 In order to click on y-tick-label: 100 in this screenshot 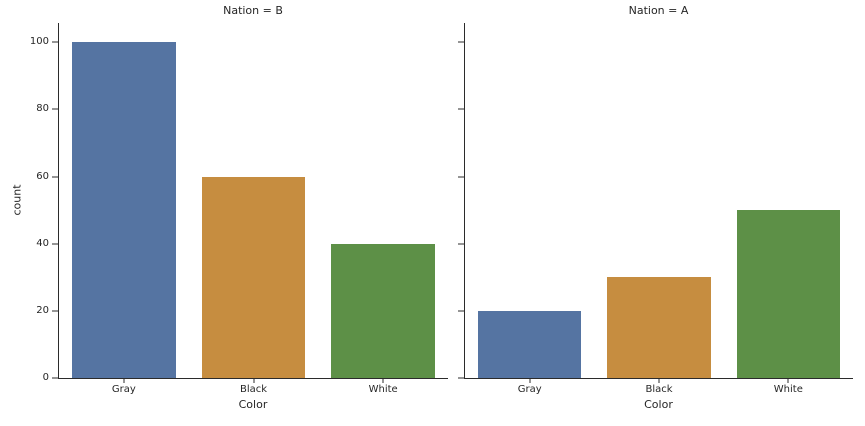, I will do `click(39, 42)`.